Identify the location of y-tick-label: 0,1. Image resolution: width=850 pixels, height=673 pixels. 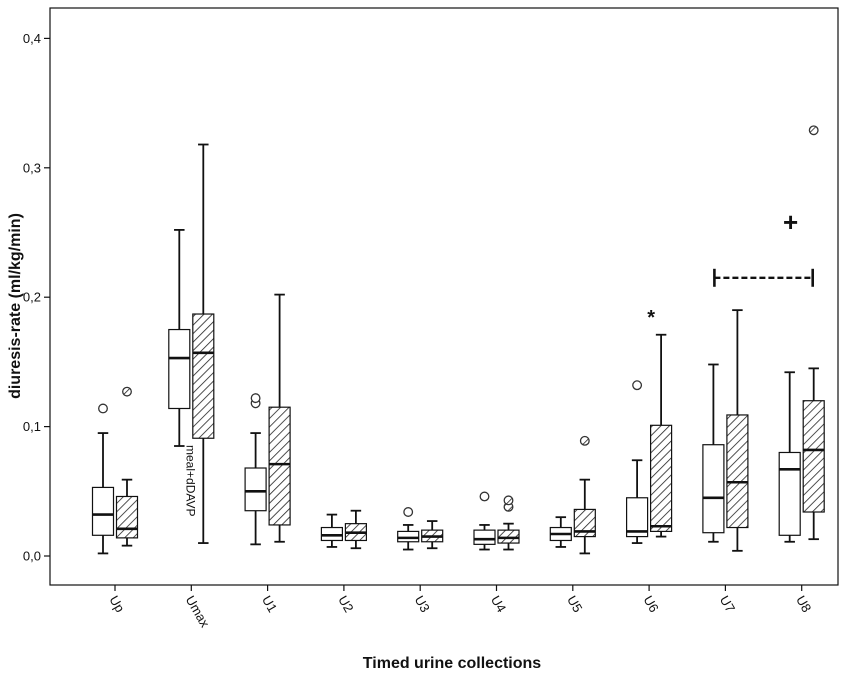
(32, 426).